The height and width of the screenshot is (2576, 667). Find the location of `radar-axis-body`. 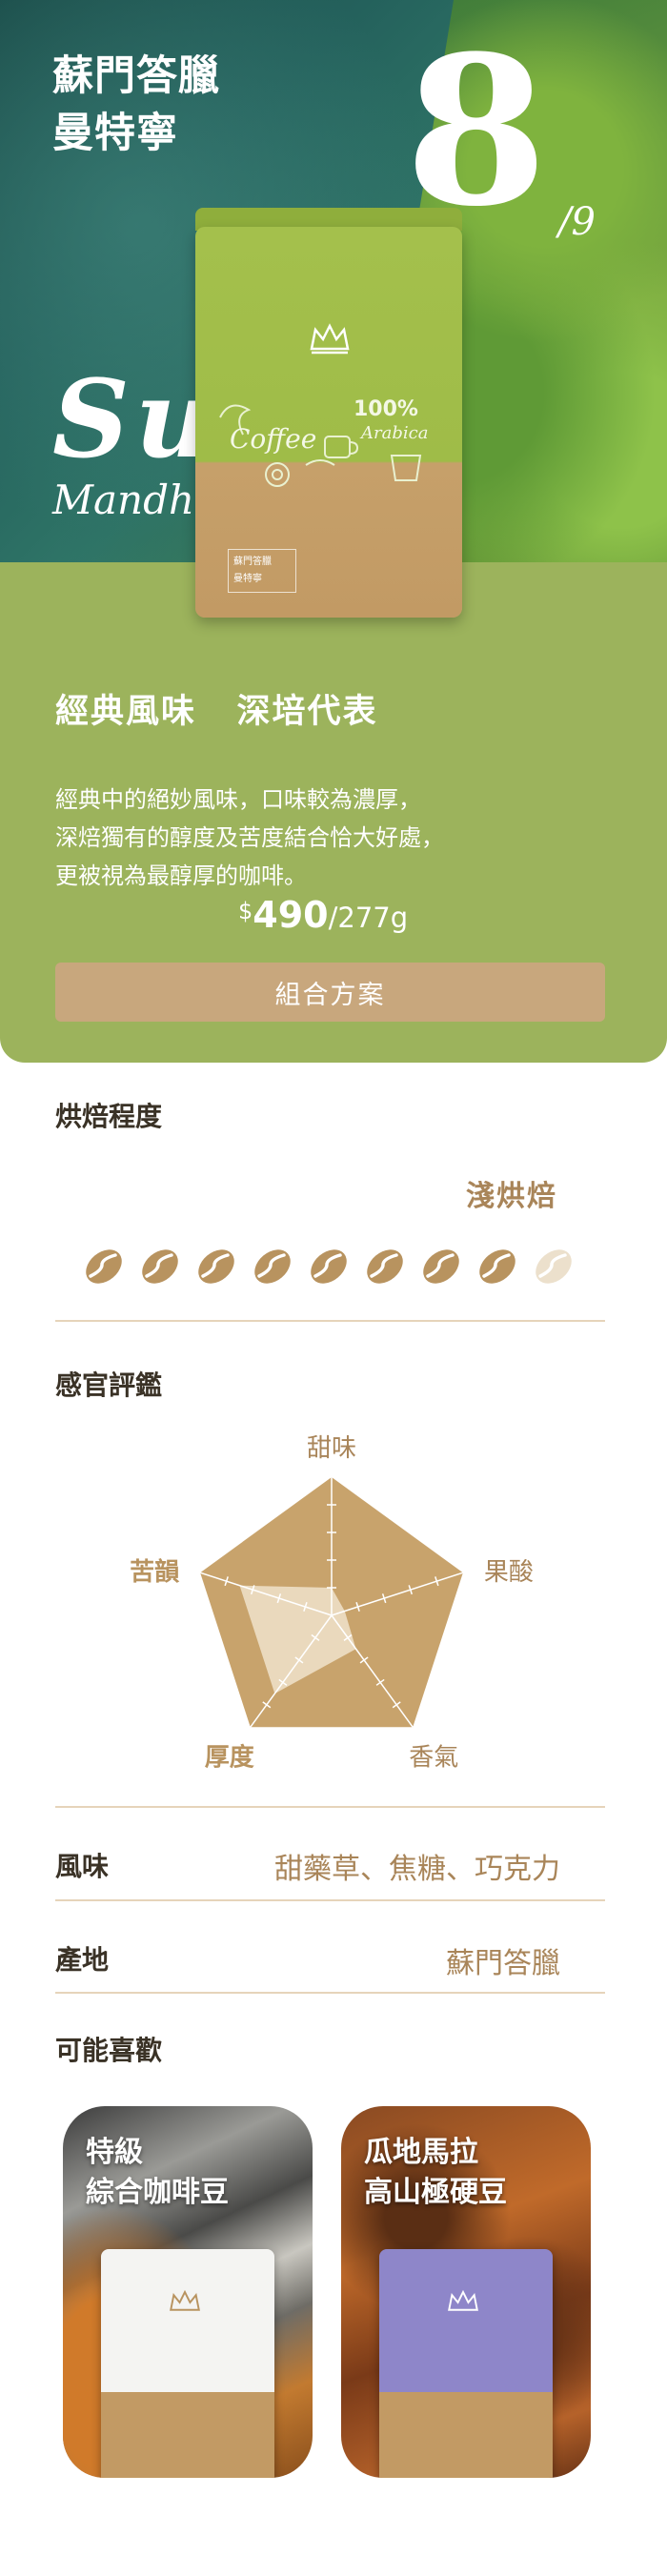

radar-axis-body is located at coordinates (291, 1671).